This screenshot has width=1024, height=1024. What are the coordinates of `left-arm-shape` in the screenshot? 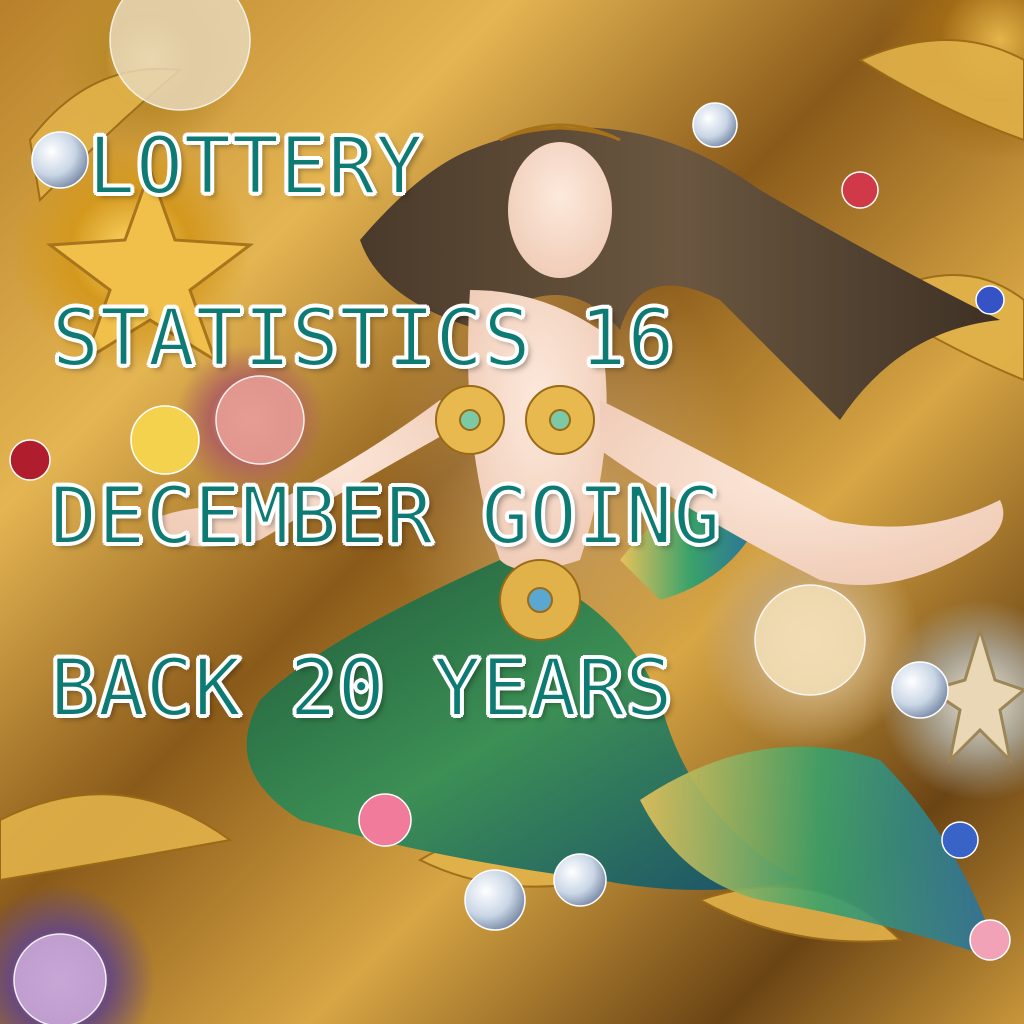 It's located at (310, 473).